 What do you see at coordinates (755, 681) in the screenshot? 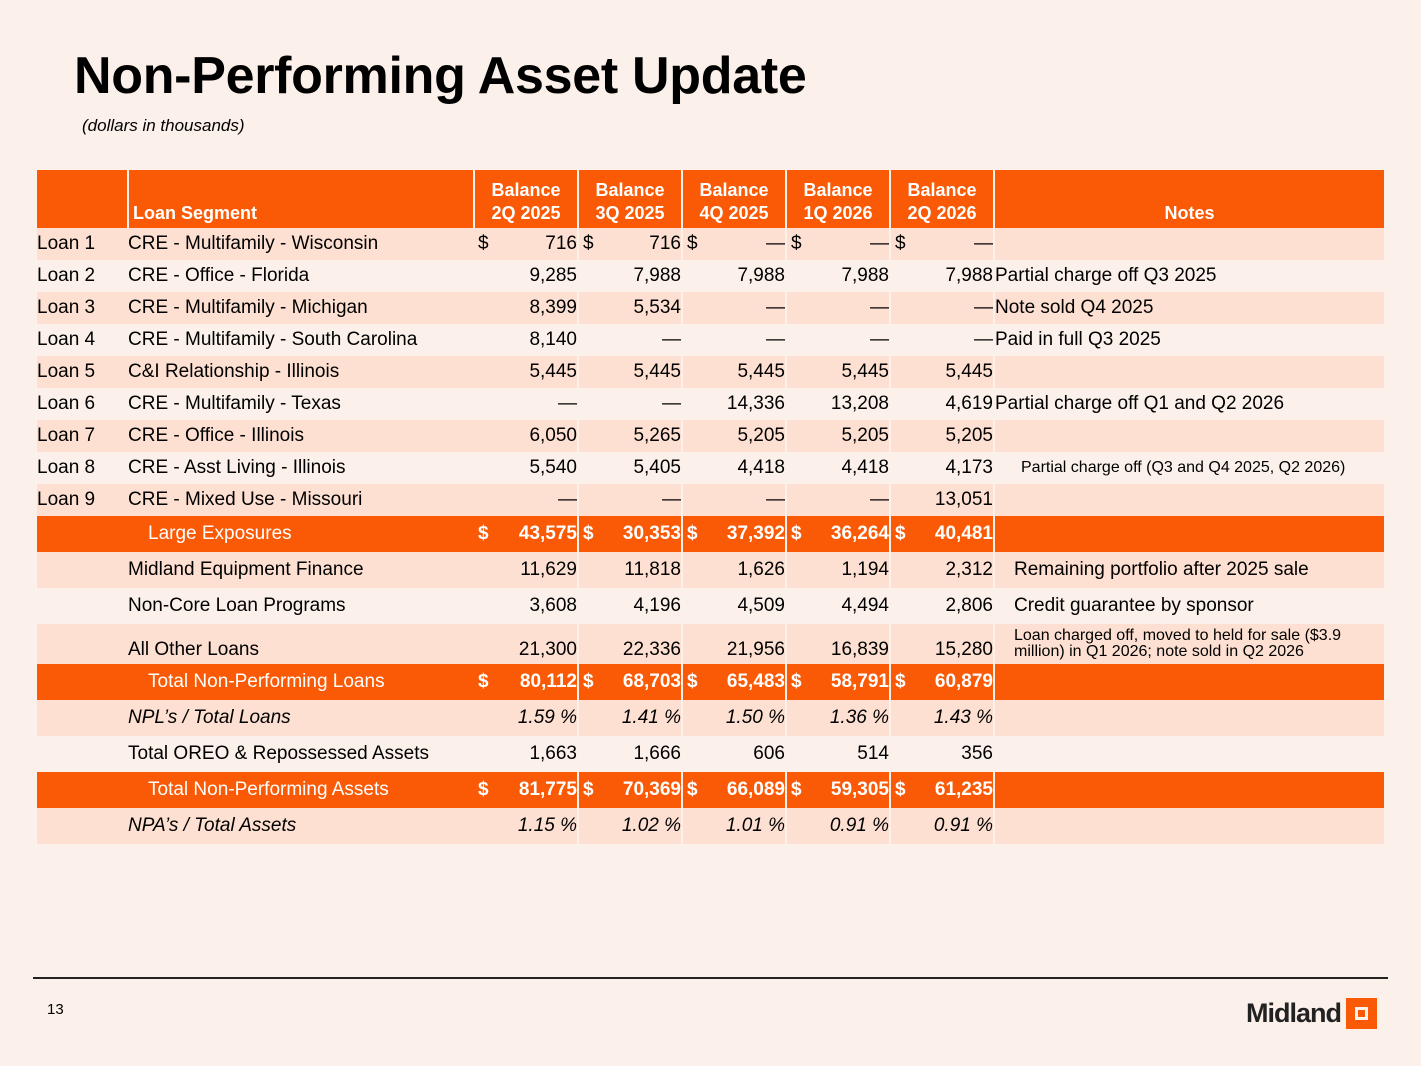
I see `value: 65,483` at bounding box center [755, 681].